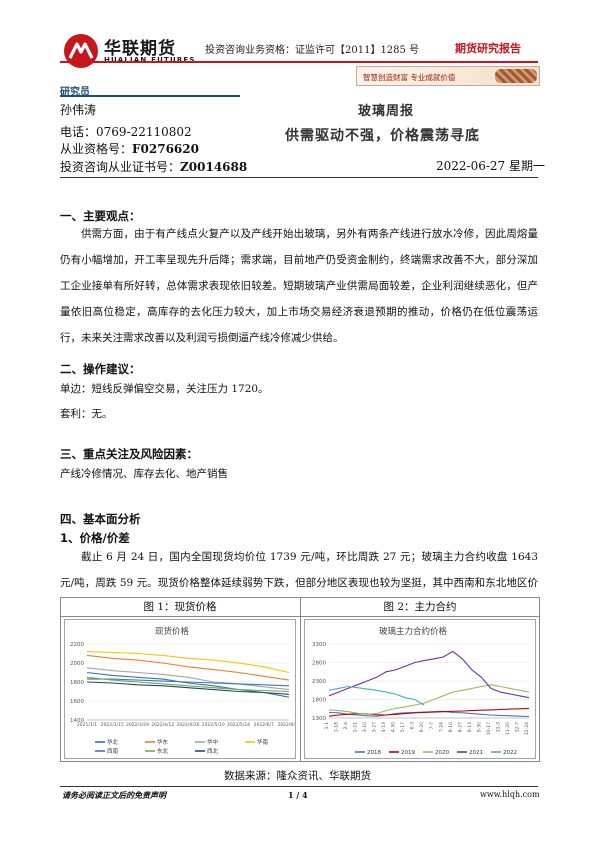  What do you see at coordinates (432, 725) in the screenshot?
I see `x-tick-label: 7-7` at bounding box center [432, 725].